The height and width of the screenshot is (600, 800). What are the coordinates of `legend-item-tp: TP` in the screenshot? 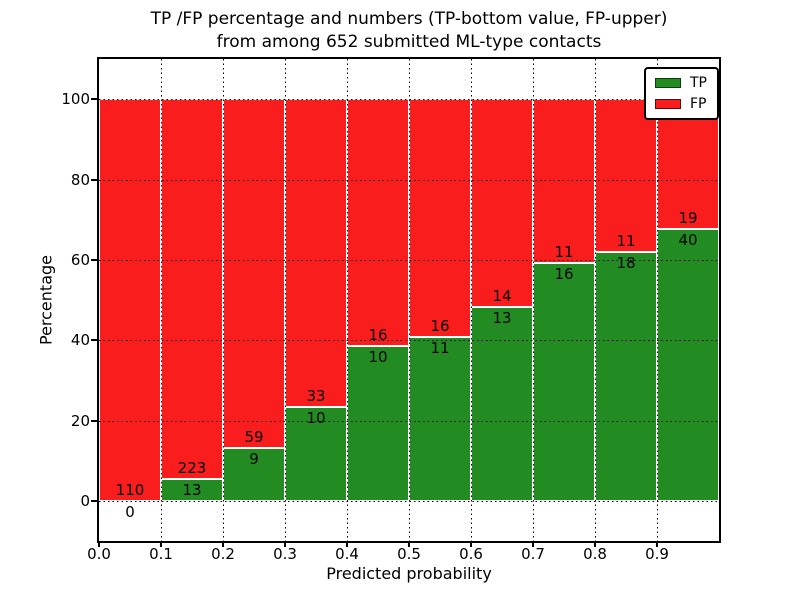 It's located at (681, 83).